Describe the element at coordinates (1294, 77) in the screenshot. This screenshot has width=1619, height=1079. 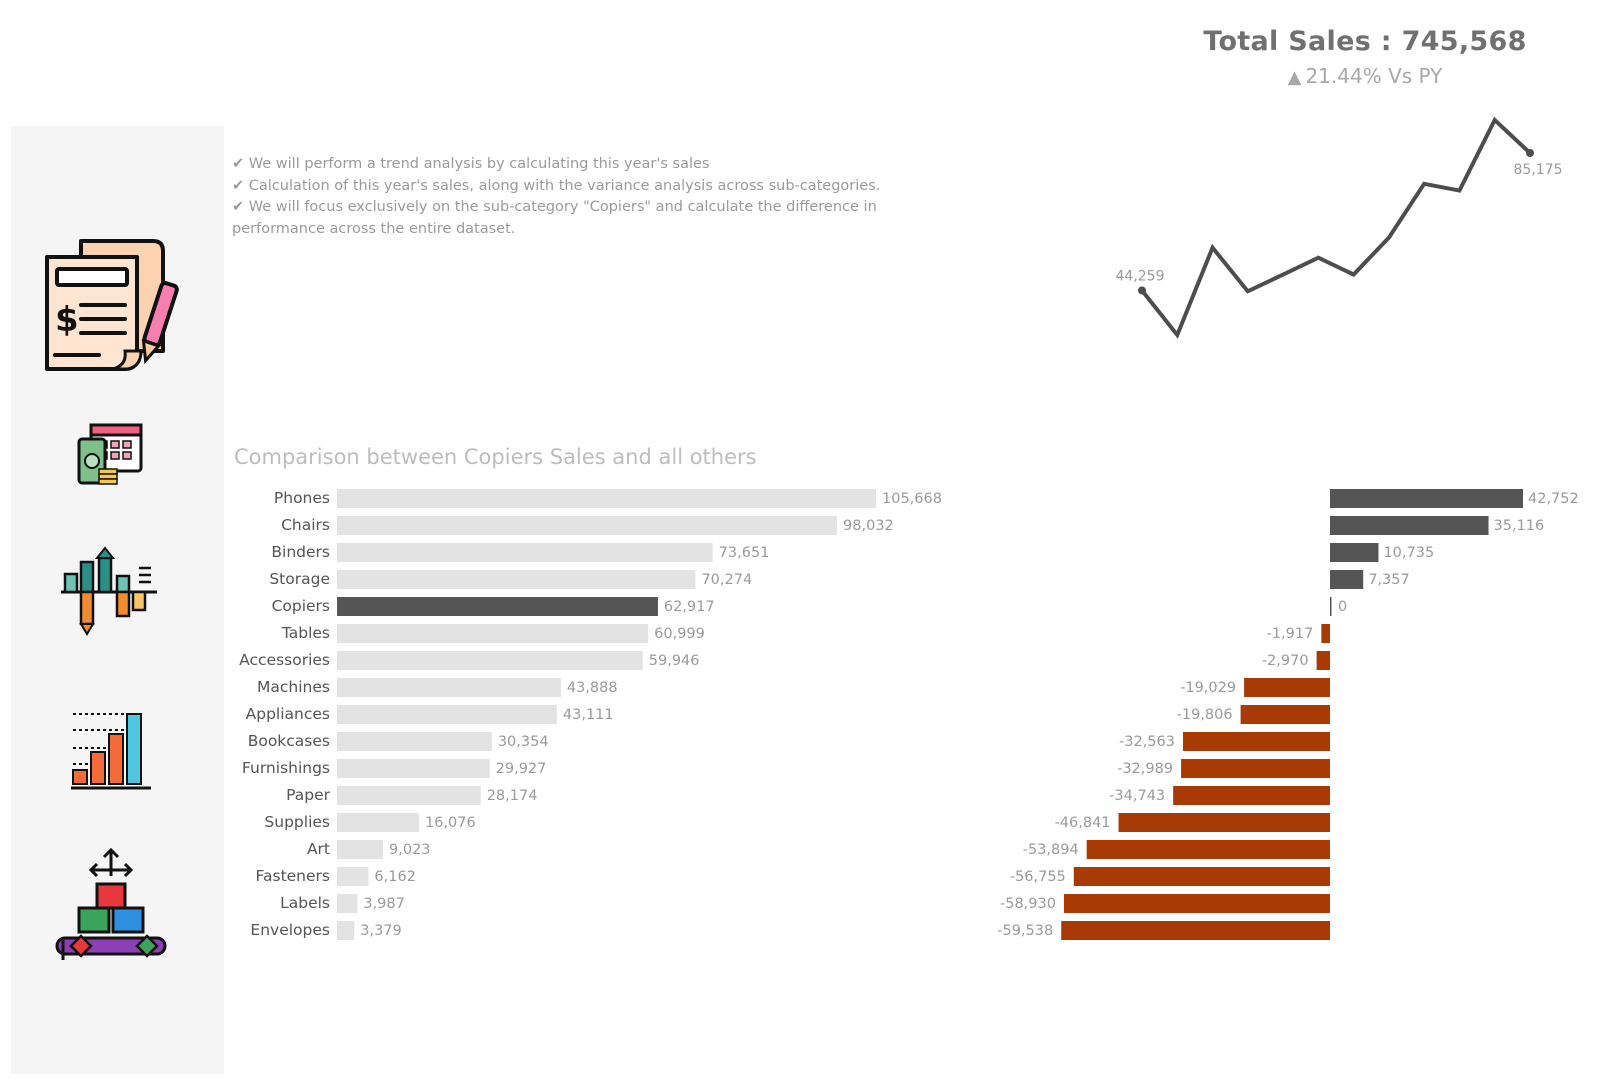
I see `triangle-up-icon: ▲` at that location.